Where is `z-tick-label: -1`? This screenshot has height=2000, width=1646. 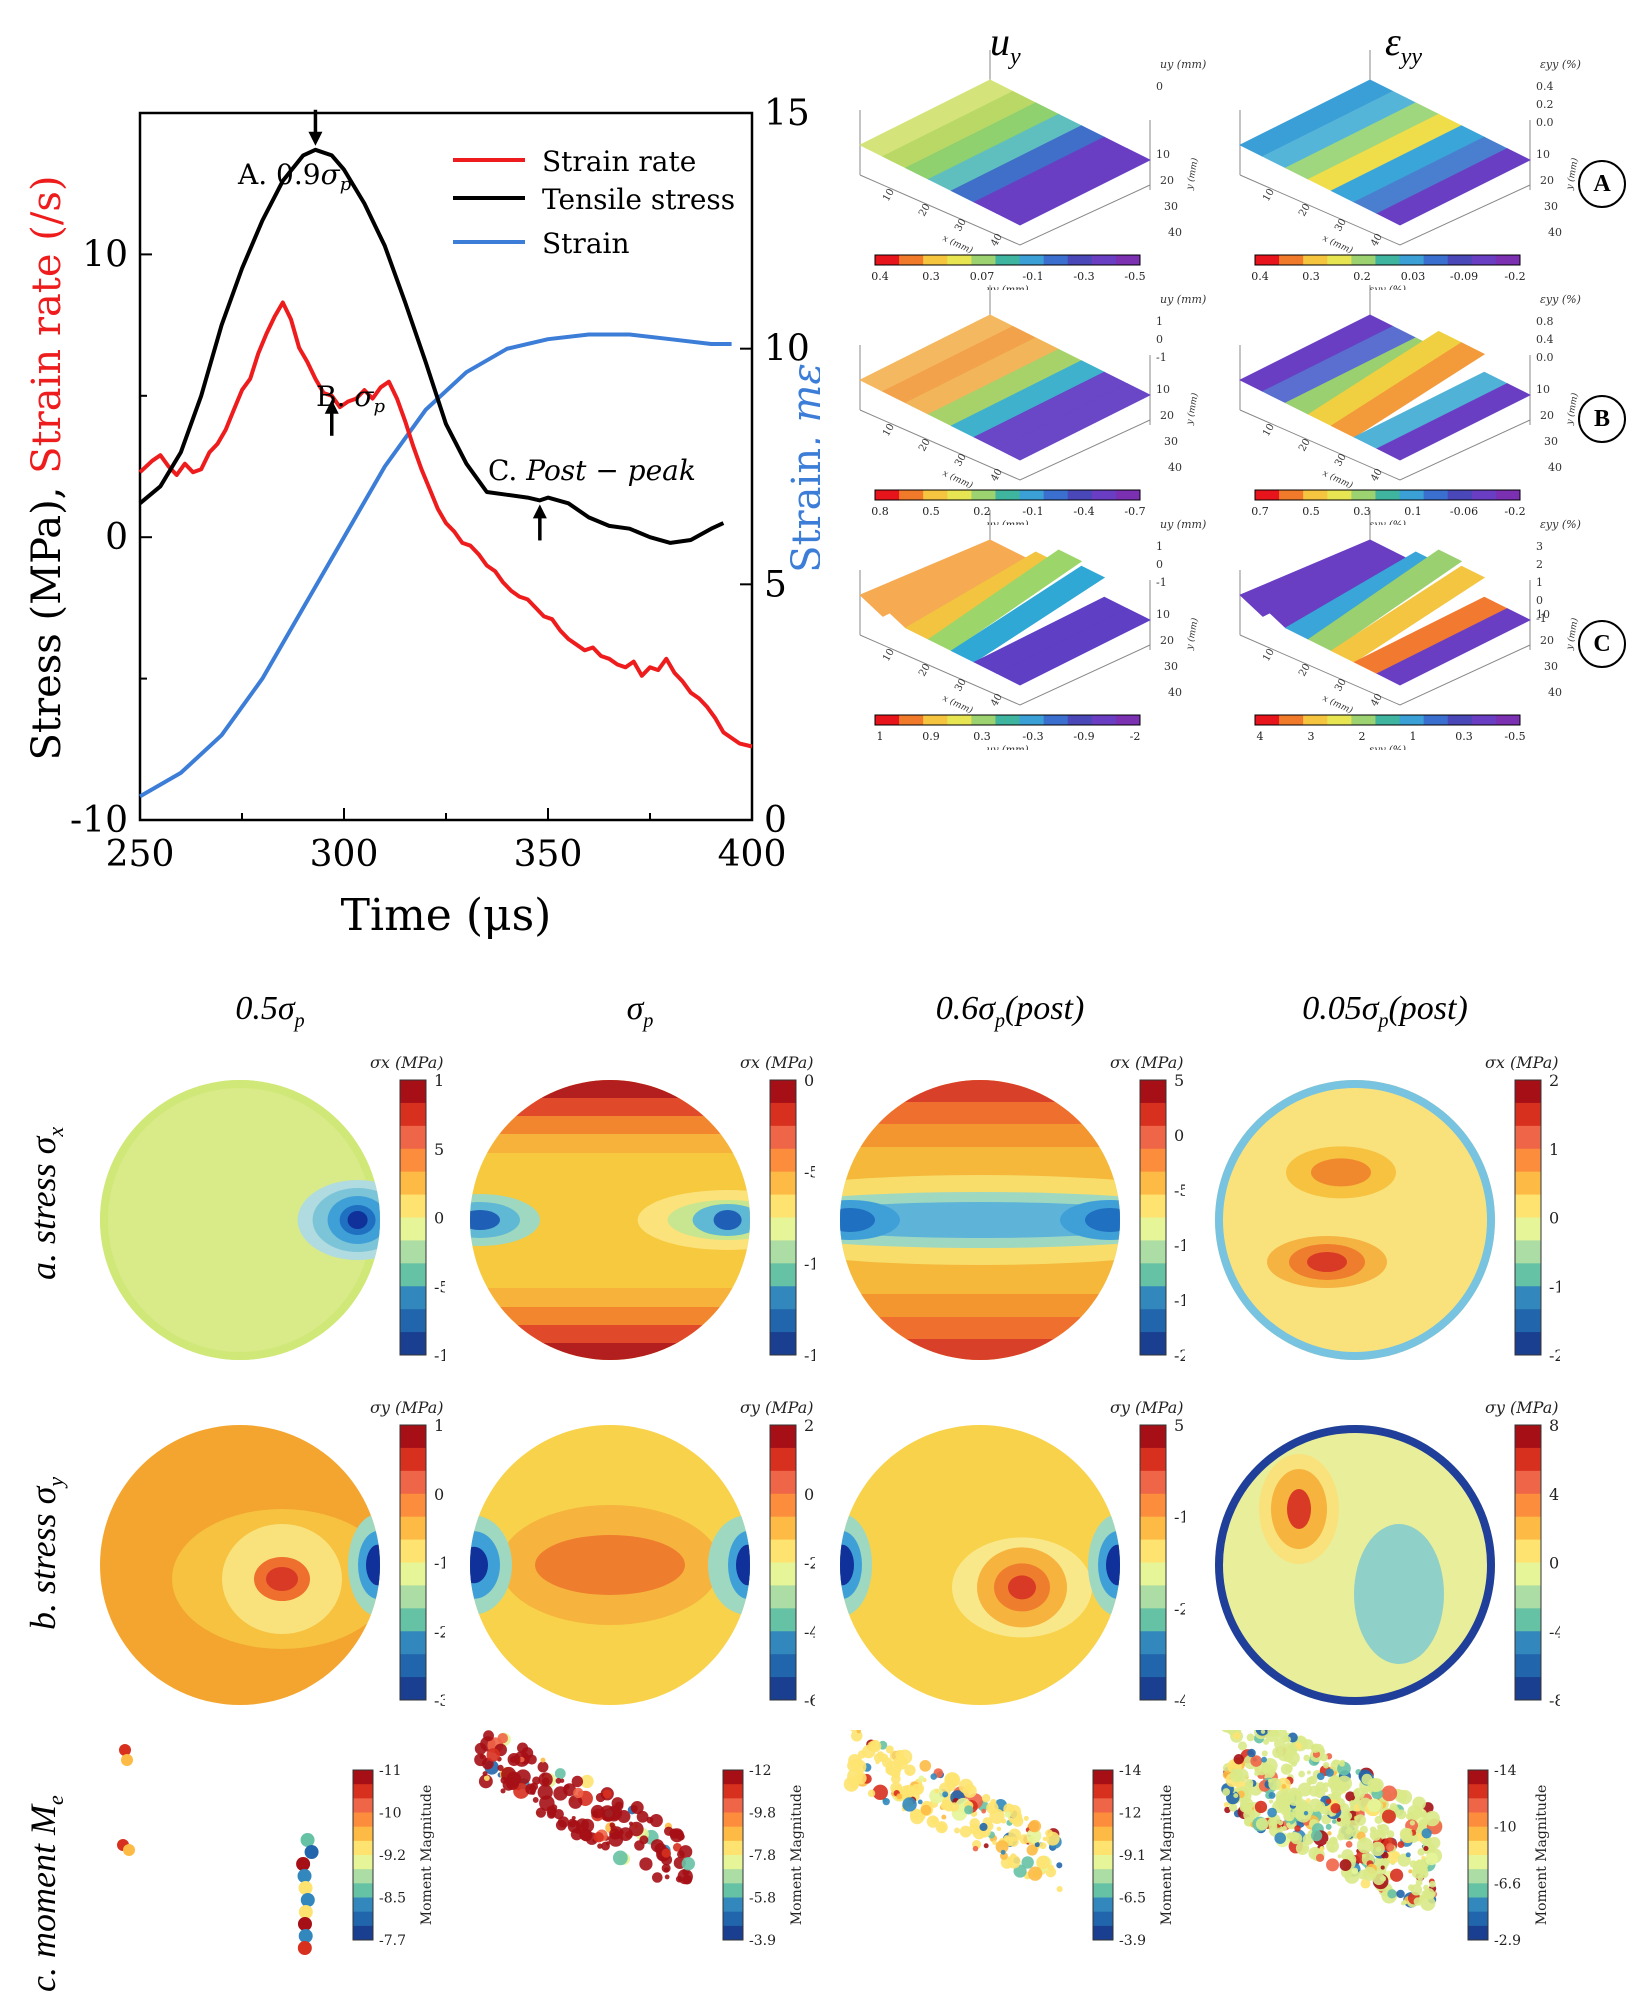 z-tick-label: -1 is located at coordinates (1161, 582).